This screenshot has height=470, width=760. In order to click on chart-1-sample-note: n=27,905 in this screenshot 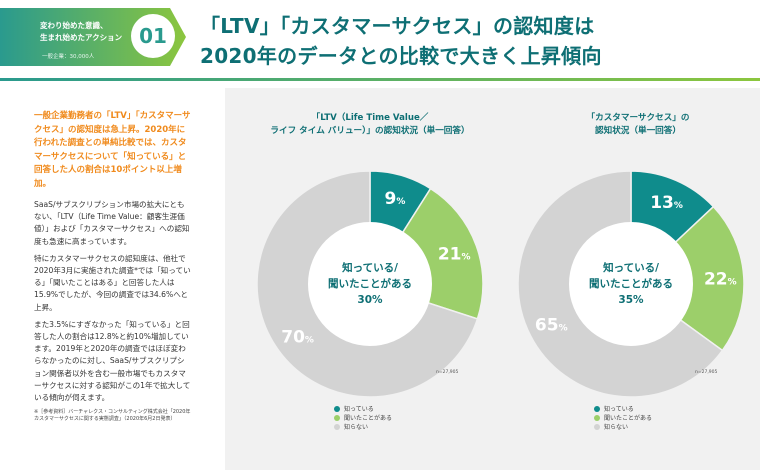, I will do `click(447, 372)`.